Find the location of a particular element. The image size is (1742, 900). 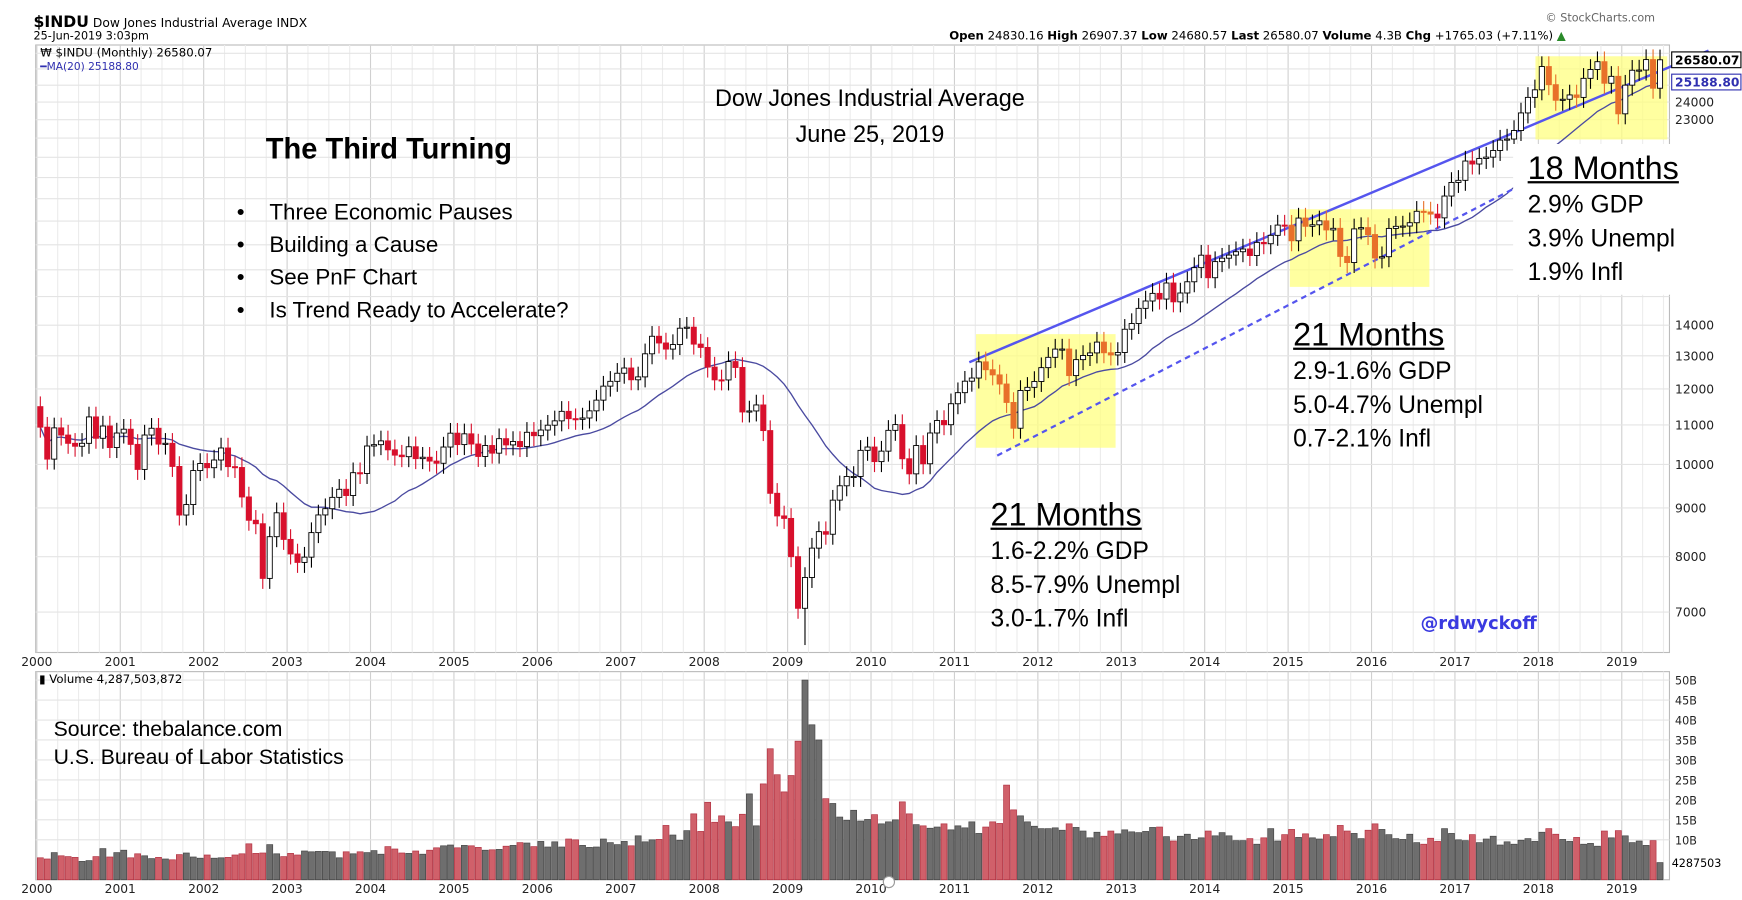

scroll-handle is located at coordinates (889, 882).